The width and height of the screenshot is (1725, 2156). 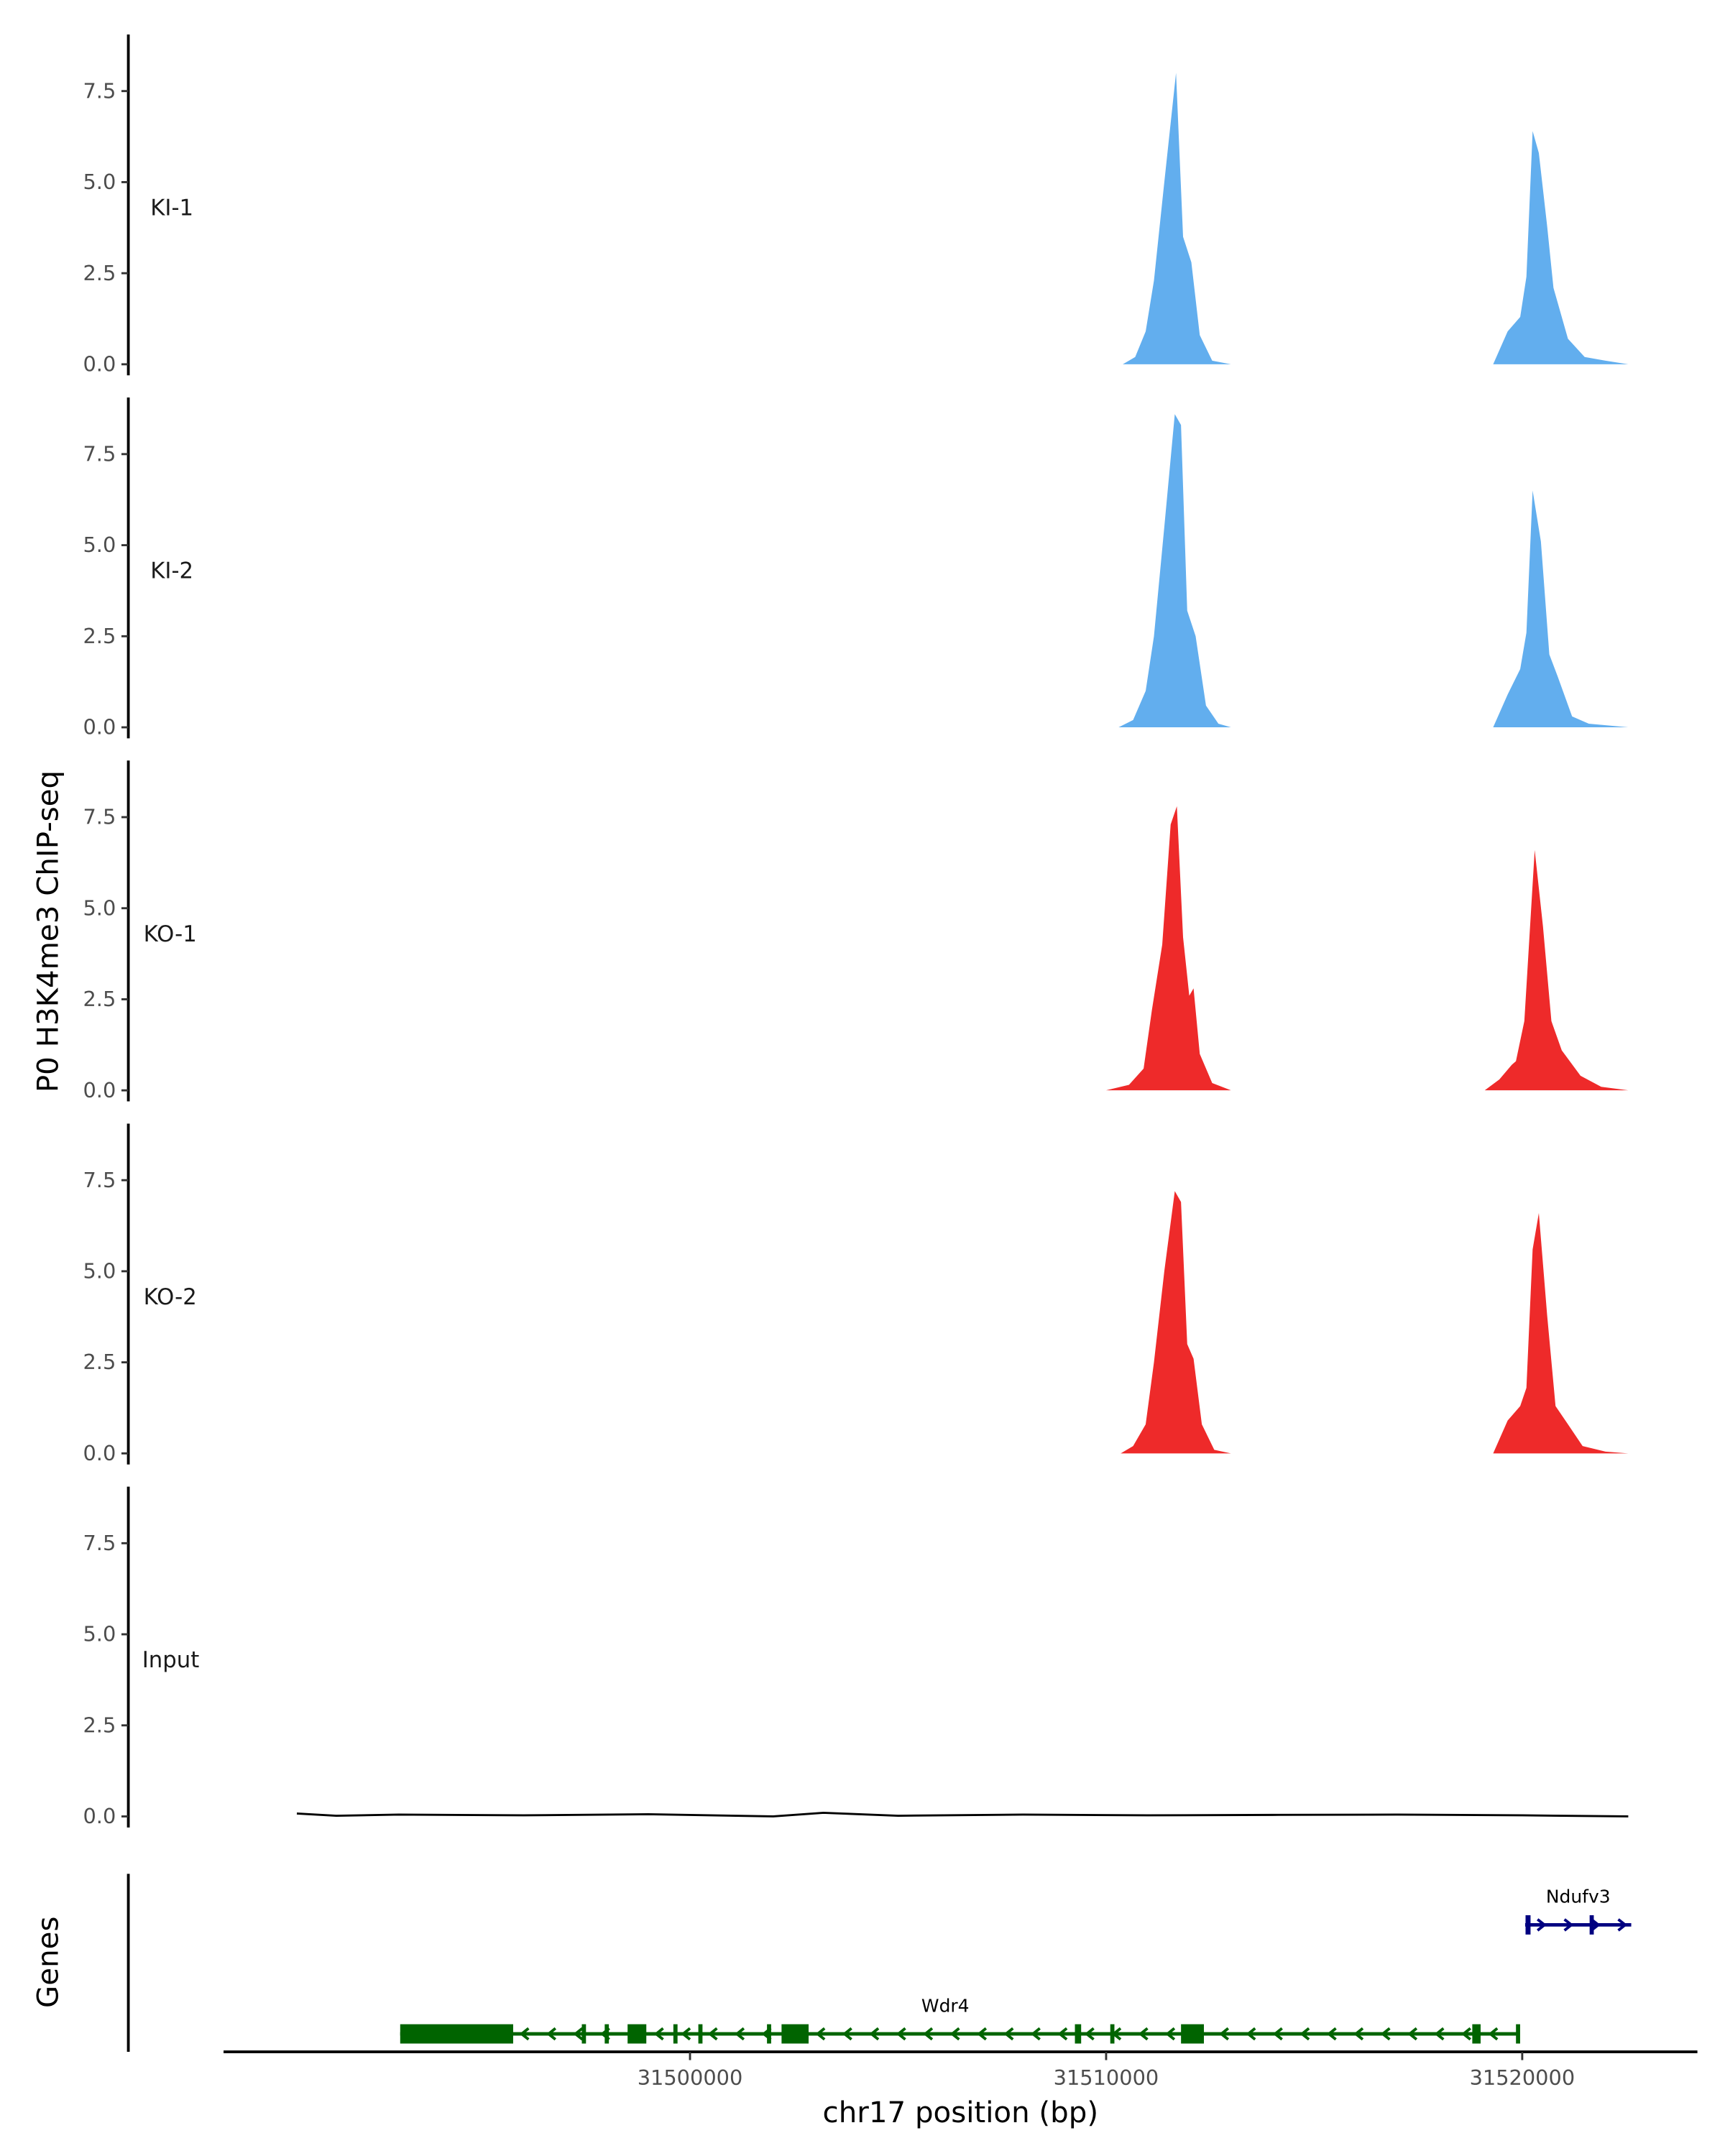 I want to click on track-label: KO-2, so click(x=170, y=1297).